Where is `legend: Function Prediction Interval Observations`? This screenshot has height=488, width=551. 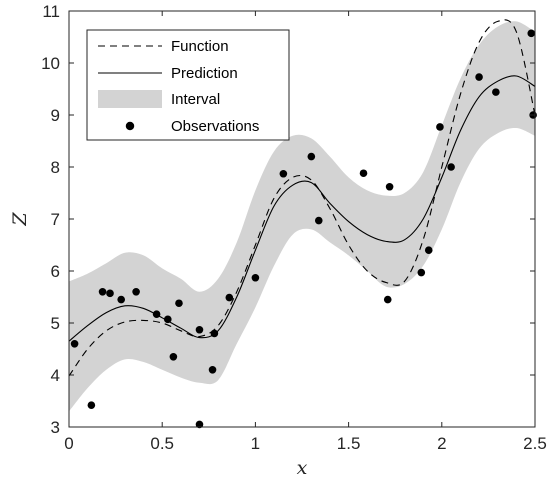 legend: Function Prediction Interval Observations is located at coordinates (188, 85).